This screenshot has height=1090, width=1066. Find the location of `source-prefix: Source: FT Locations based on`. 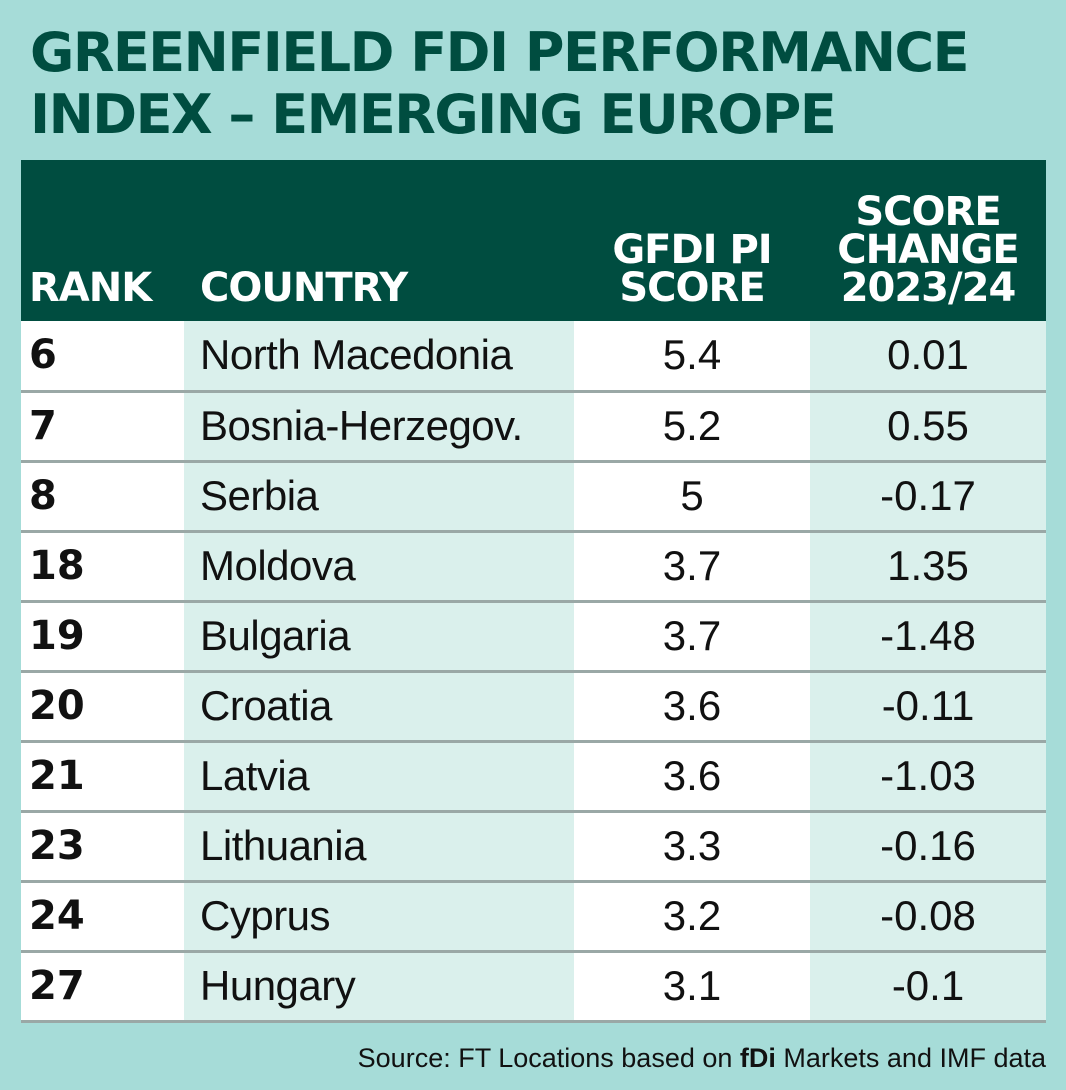

source-prefix: Source: FT Locations based on is located at coordinates (548, 1058).